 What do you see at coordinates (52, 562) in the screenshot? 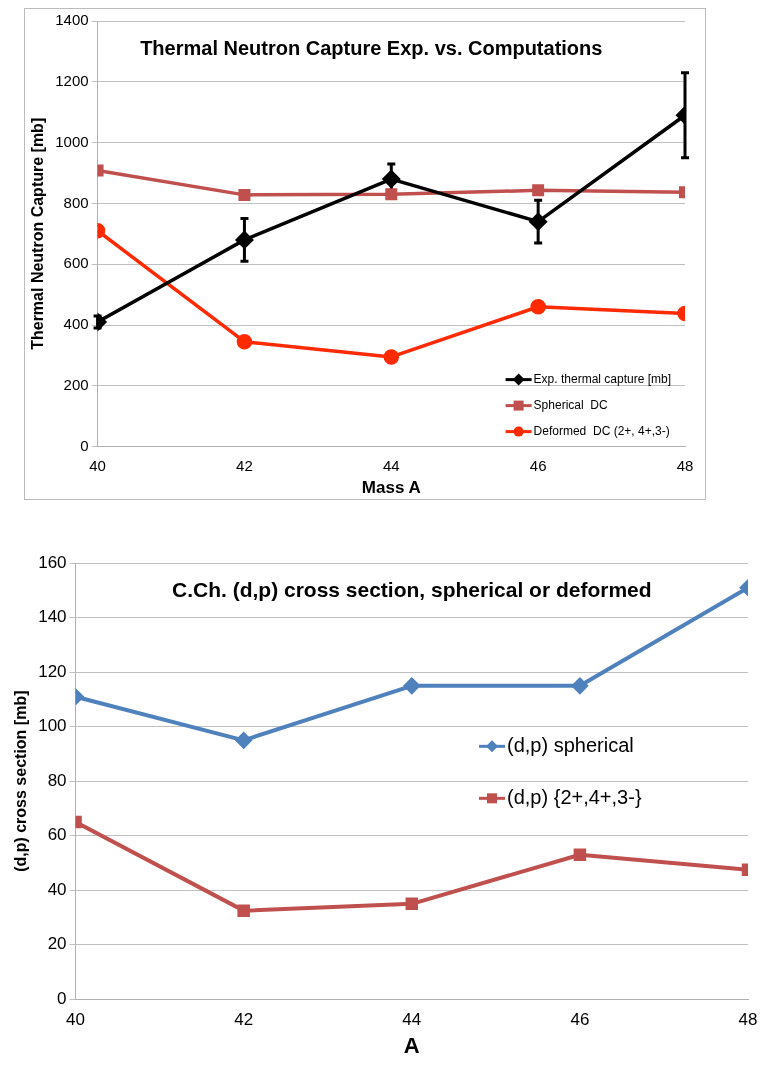
I see `y-tick-label: 160` at bounding box center [52, 562].